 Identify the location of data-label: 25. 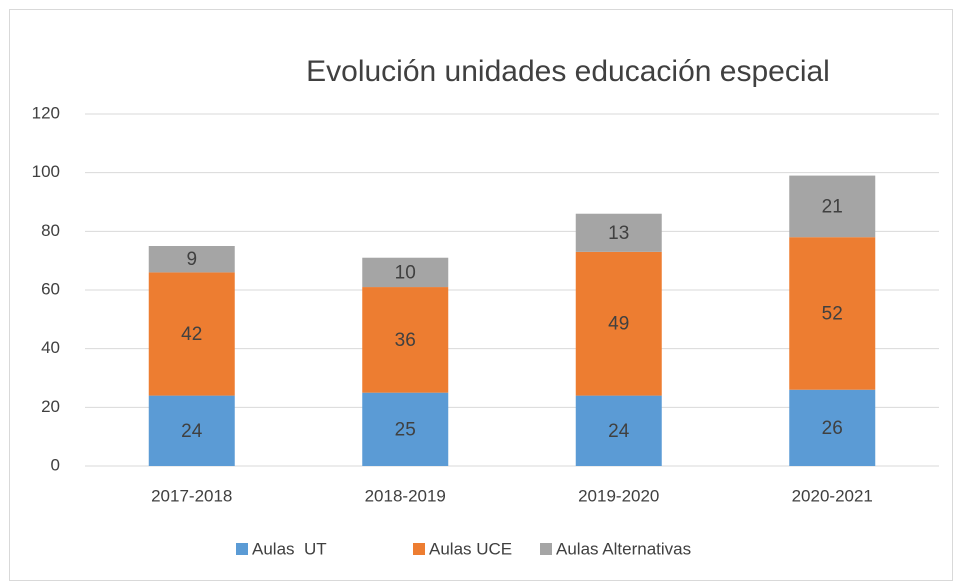
(405, 429).